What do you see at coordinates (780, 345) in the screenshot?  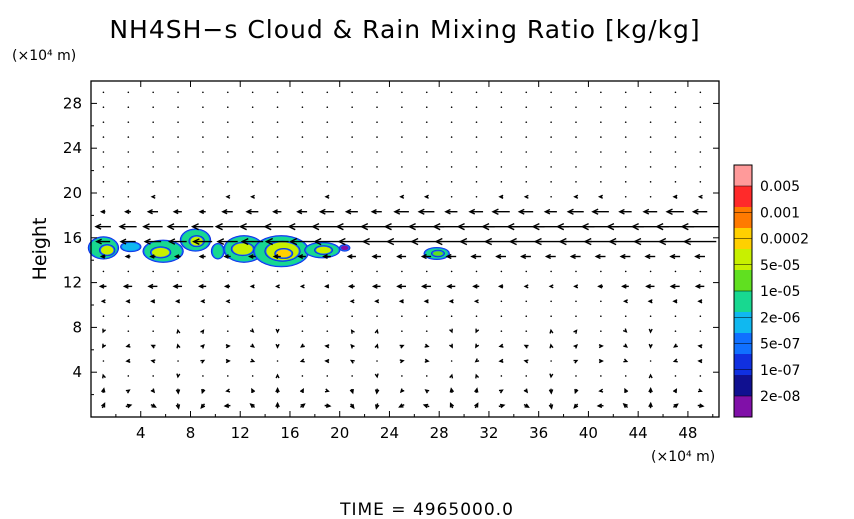 I see `colorbar-label: 5e-07` at bounding box center [780, 345].